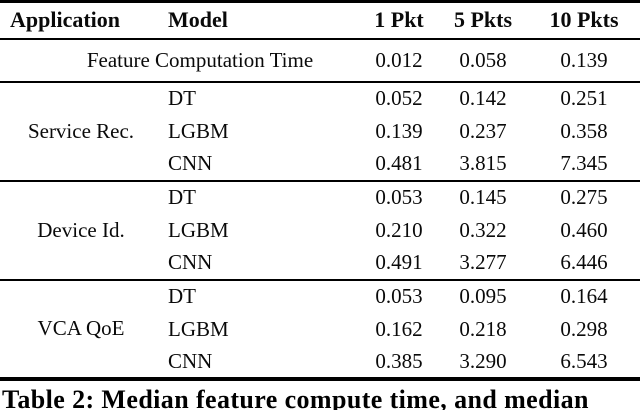  I want to click on table-row: LGBM 0.210 0.322 0.460, so click(320, 230).